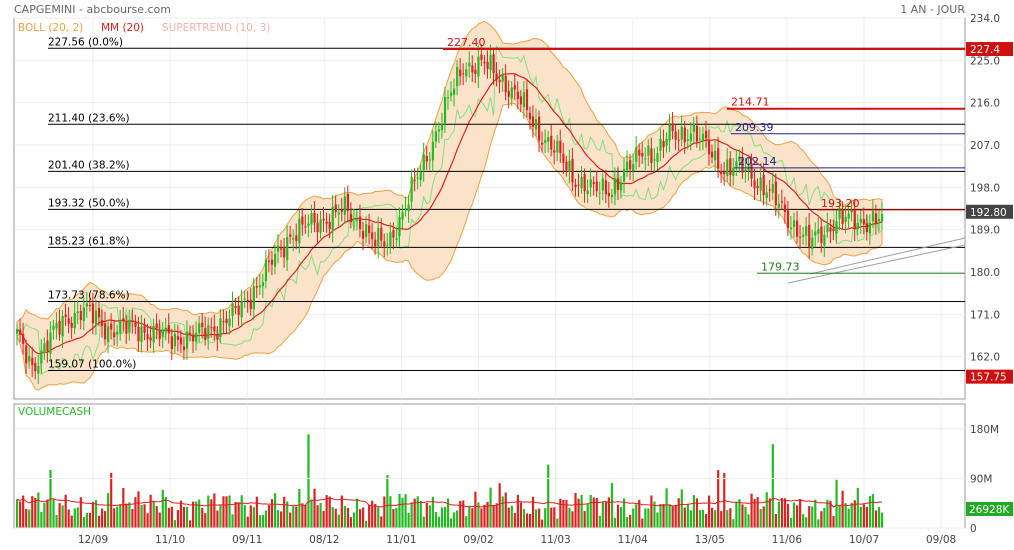 Image resolution: width=1014 pixels, height=550 pixels. What do you see at coordinates (932, 9) in the screenshot?
I see `period-label: 1 AN - JOUR` at bounding box center [932, 9].